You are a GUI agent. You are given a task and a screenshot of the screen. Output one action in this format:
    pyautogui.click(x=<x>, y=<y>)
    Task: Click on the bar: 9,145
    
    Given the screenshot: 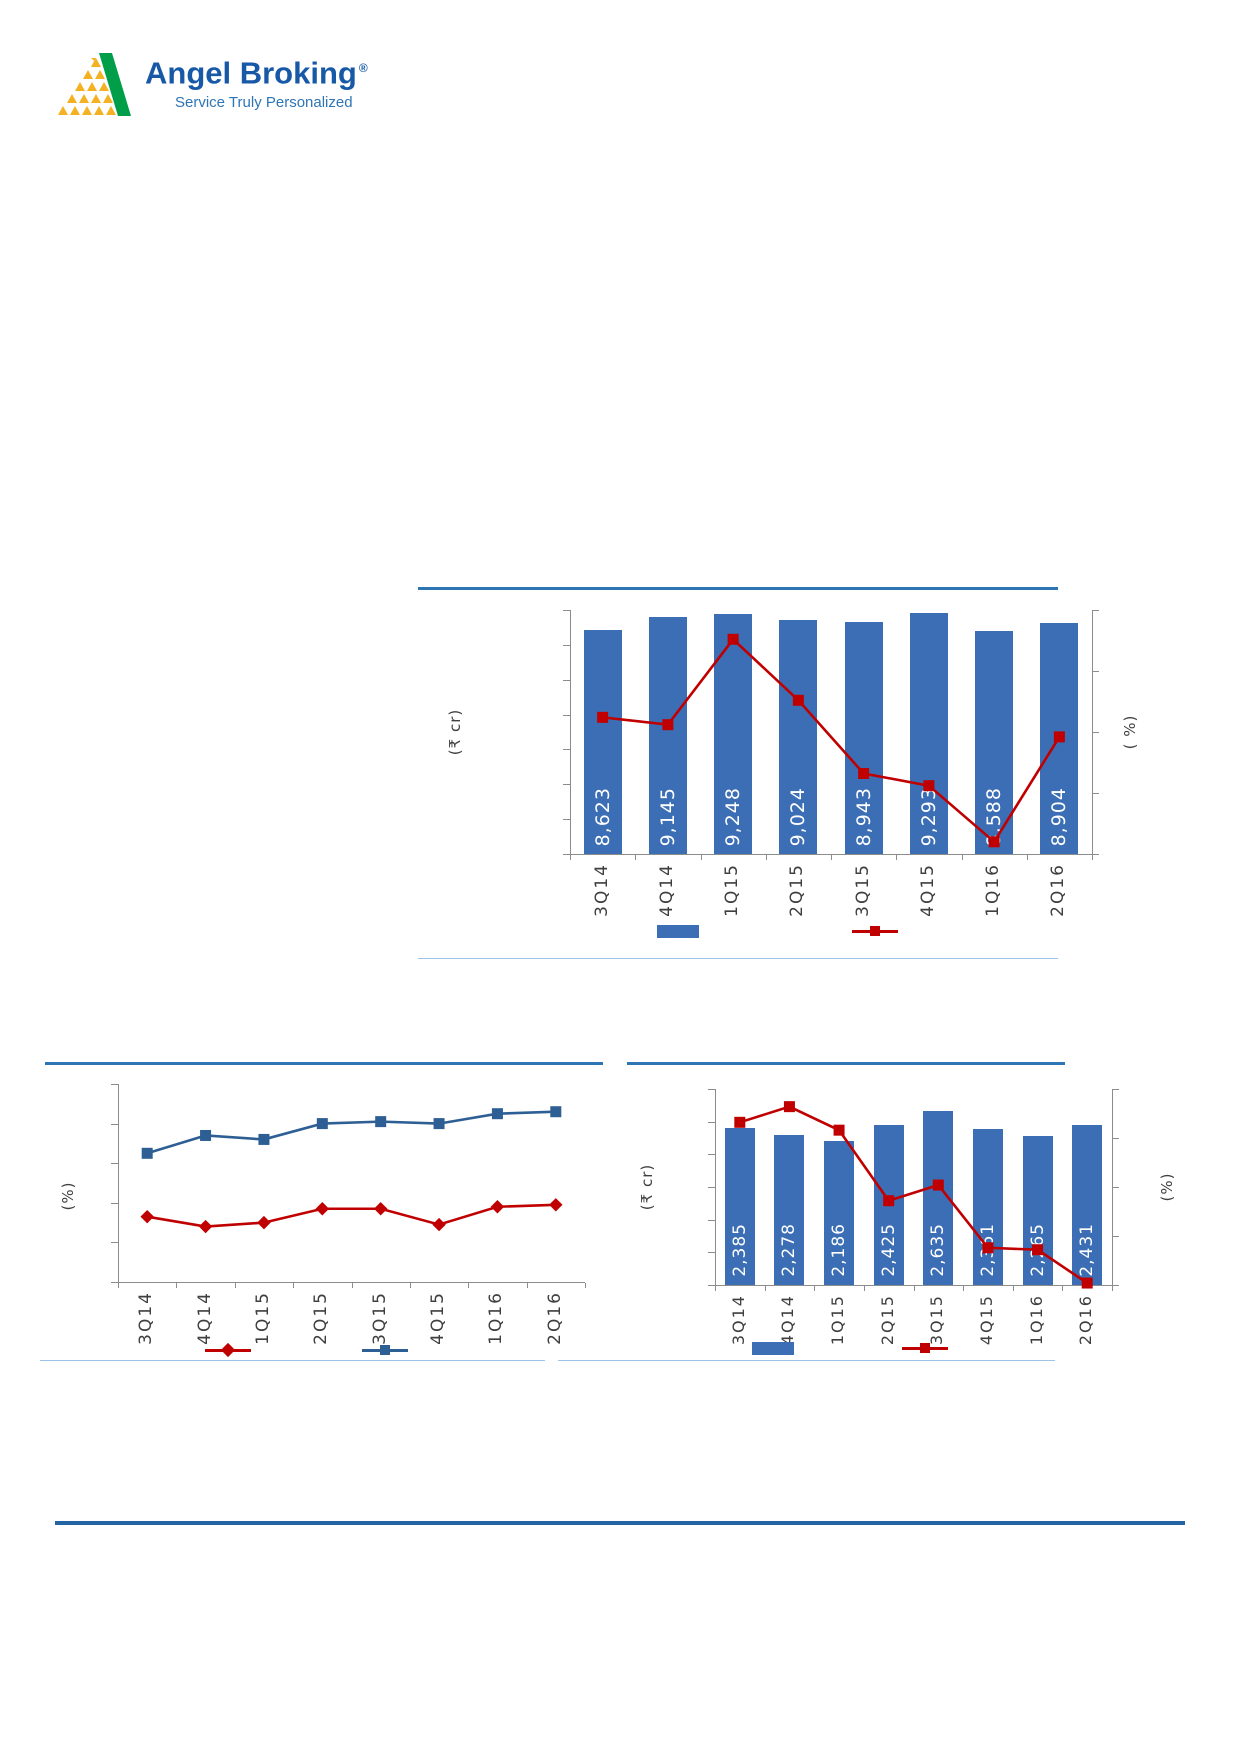 What is the action you would take?
    pyautogui.click(x=667, y=735)
    